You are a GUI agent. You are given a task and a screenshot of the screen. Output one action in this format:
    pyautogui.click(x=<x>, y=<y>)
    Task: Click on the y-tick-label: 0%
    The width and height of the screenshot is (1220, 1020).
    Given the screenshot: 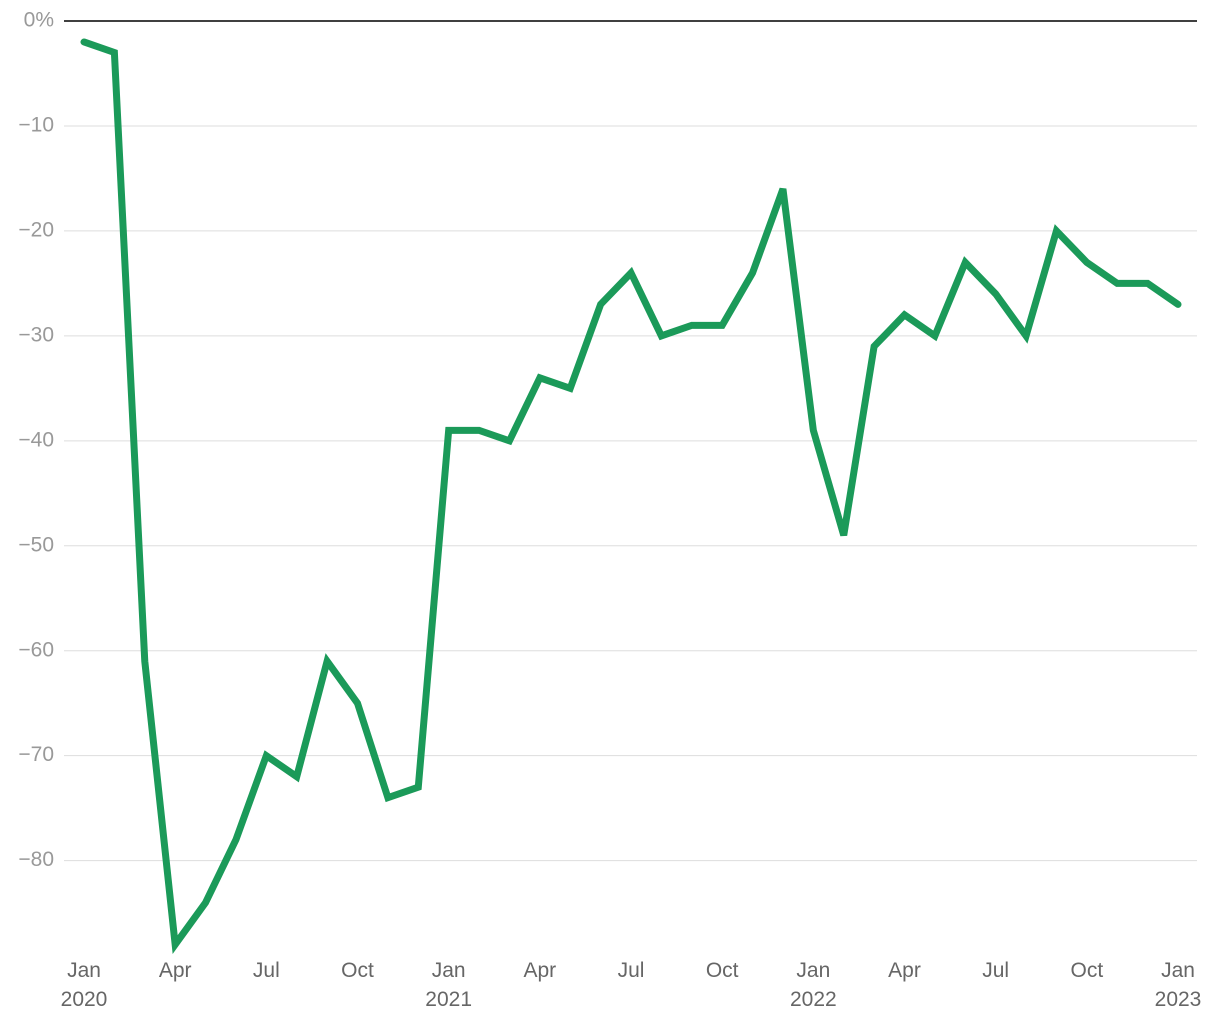 What is the action you would take?
    pyautogui.click(x=39, y=20)
    